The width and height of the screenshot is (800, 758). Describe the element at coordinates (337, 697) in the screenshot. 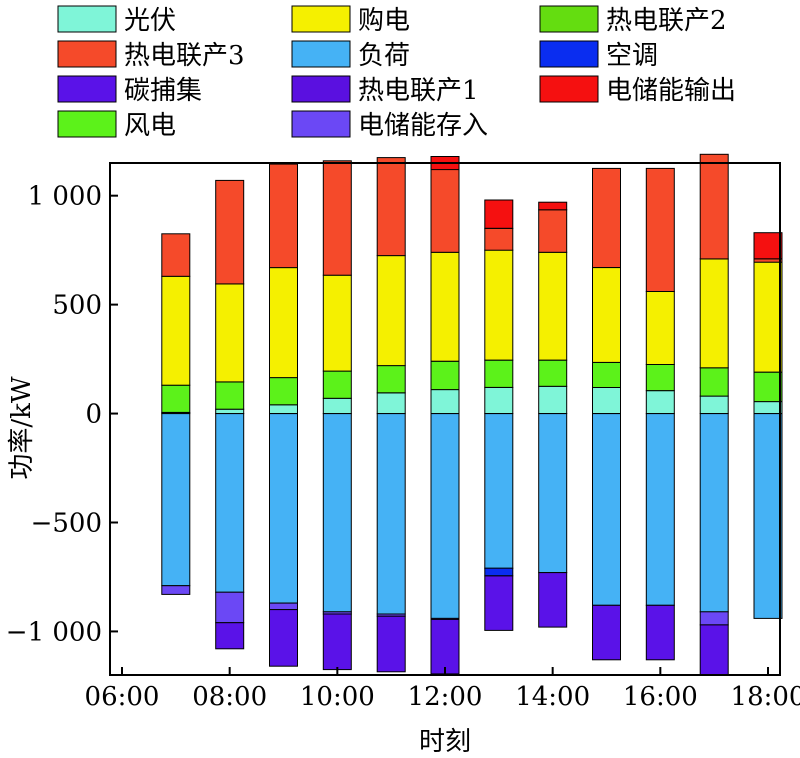

I see `x-tick-label: 10:00` at that location.